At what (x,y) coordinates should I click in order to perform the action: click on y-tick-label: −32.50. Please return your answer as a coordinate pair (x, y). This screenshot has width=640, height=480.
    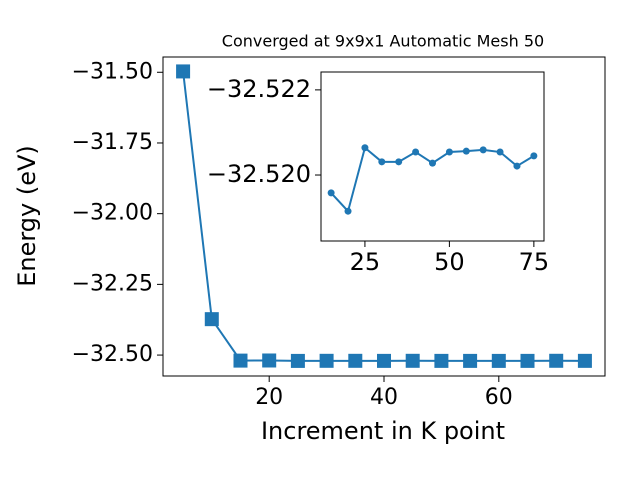
    Looking at the image, I should click on (112, 354).